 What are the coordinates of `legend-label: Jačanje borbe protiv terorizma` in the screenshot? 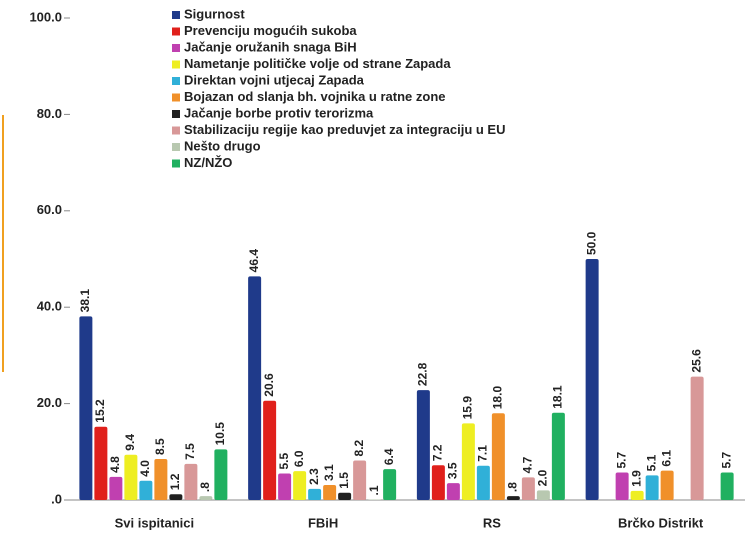 It's located at (279, 112).